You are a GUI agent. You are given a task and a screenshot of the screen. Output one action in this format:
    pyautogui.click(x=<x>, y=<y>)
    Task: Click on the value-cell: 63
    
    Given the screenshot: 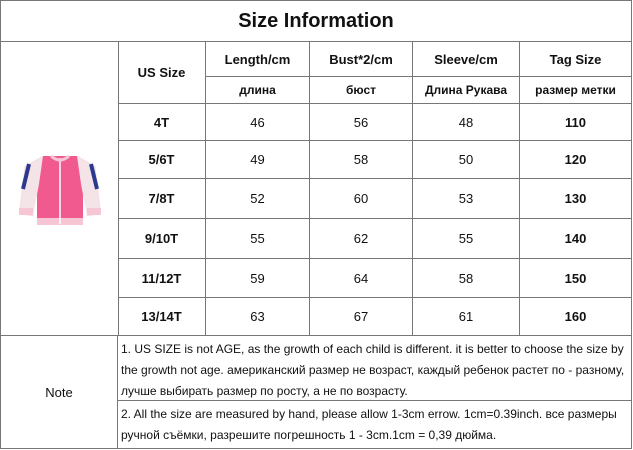 What is the action you would take?
    pyautogui.click(x=258, y=317)
    